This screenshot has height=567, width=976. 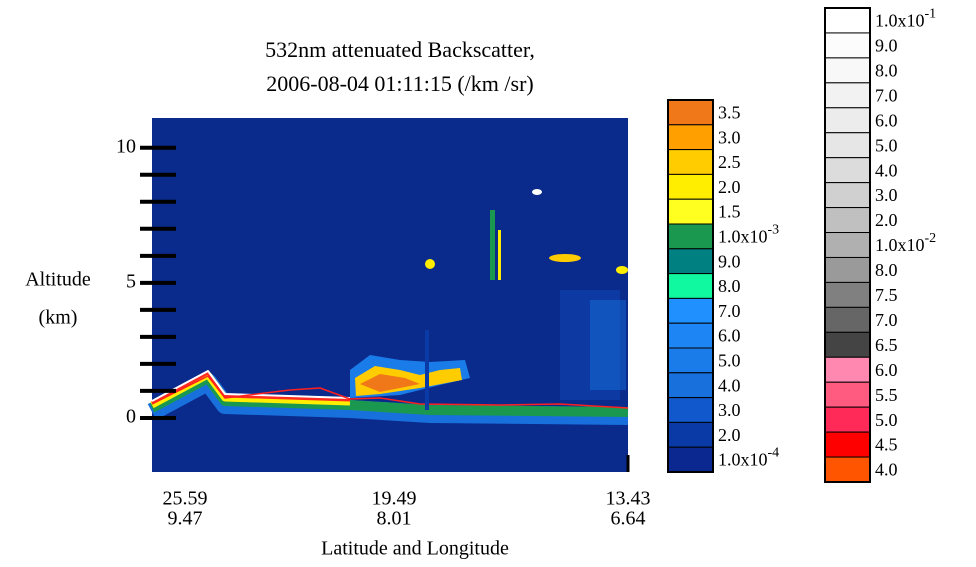 I want to click on x-axis-label: Latitude and Longitude, so click(x=415, y=549).